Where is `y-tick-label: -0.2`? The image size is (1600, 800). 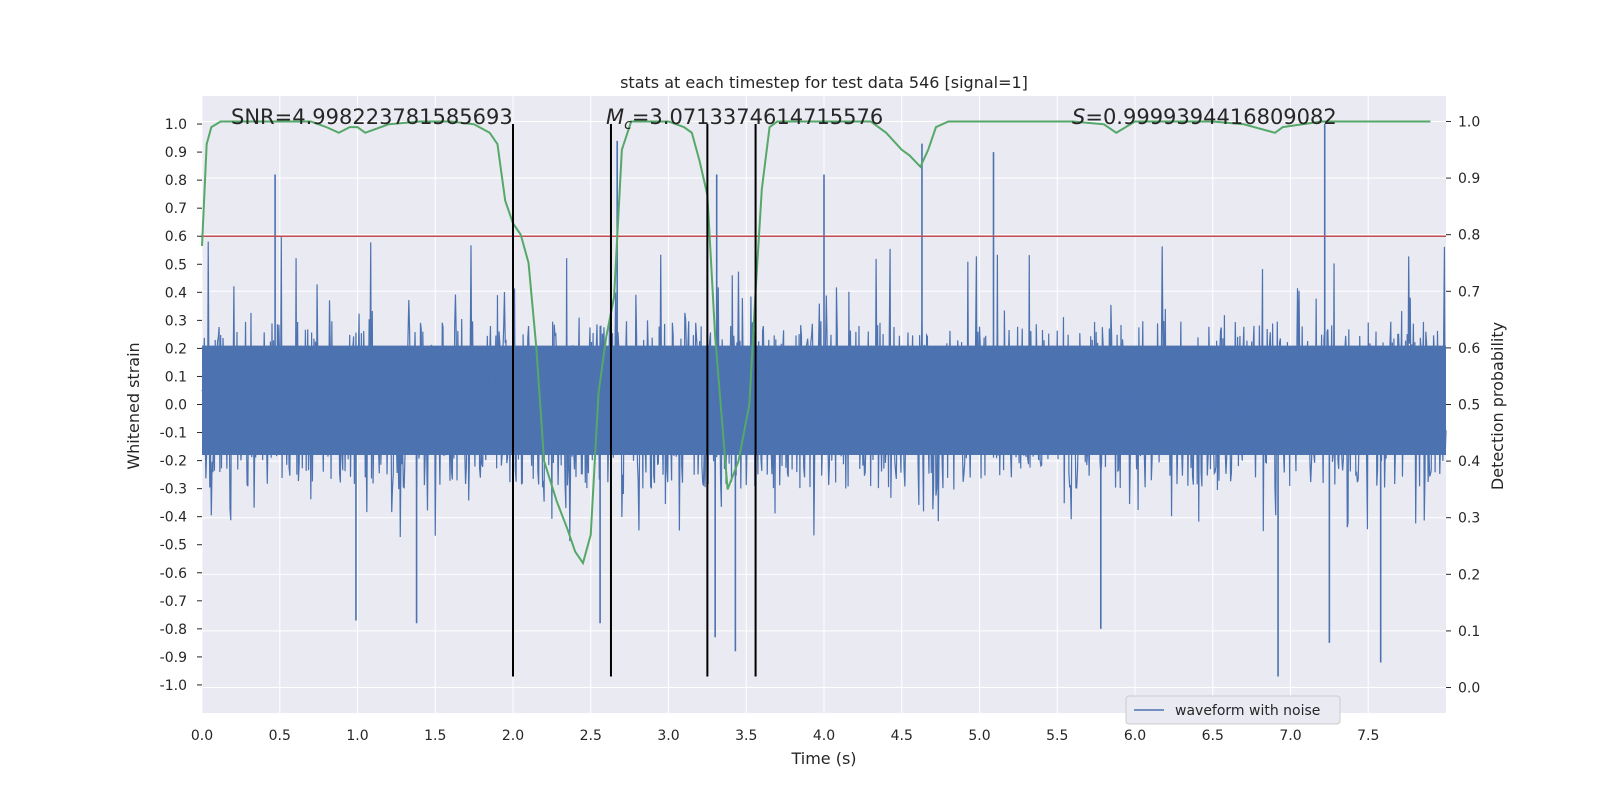
y-tick-label: -0.2 is located at coordinates (173, 462).